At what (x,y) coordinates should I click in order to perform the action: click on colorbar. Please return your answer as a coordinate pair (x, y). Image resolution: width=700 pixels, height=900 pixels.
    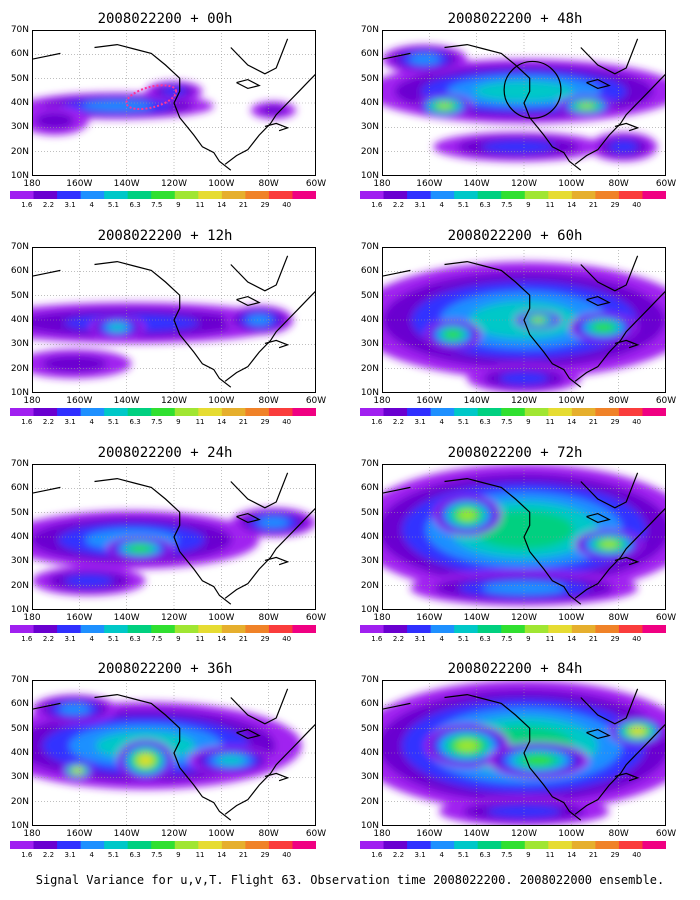
    Looking at the image, I should click on (513, 412).